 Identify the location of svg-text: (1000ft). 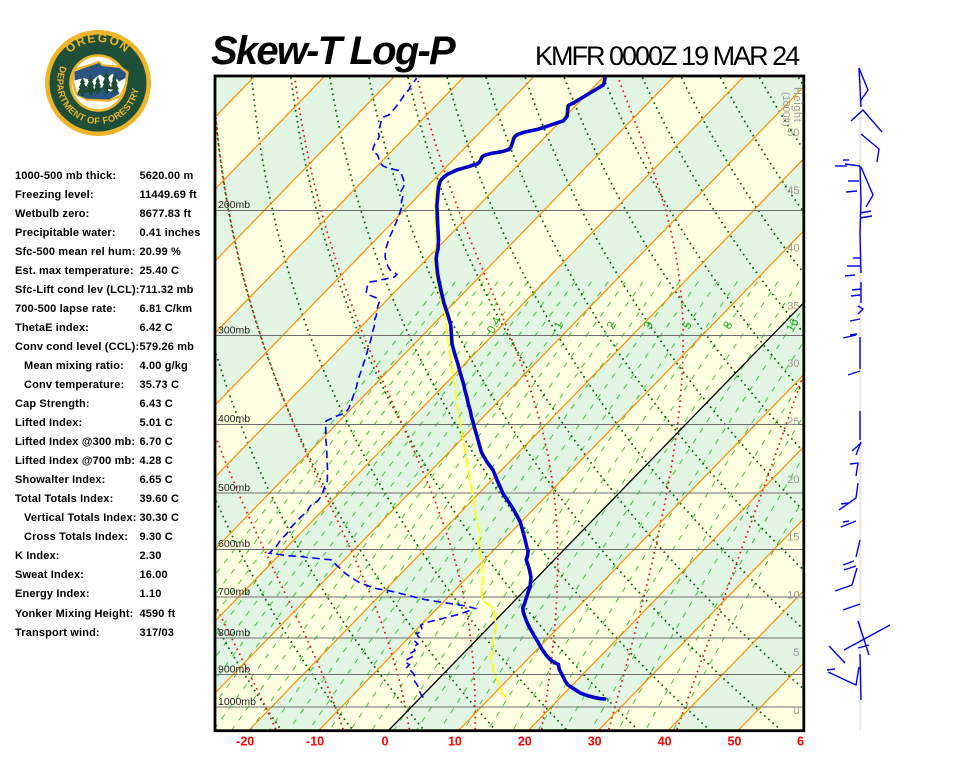
(785, 109).